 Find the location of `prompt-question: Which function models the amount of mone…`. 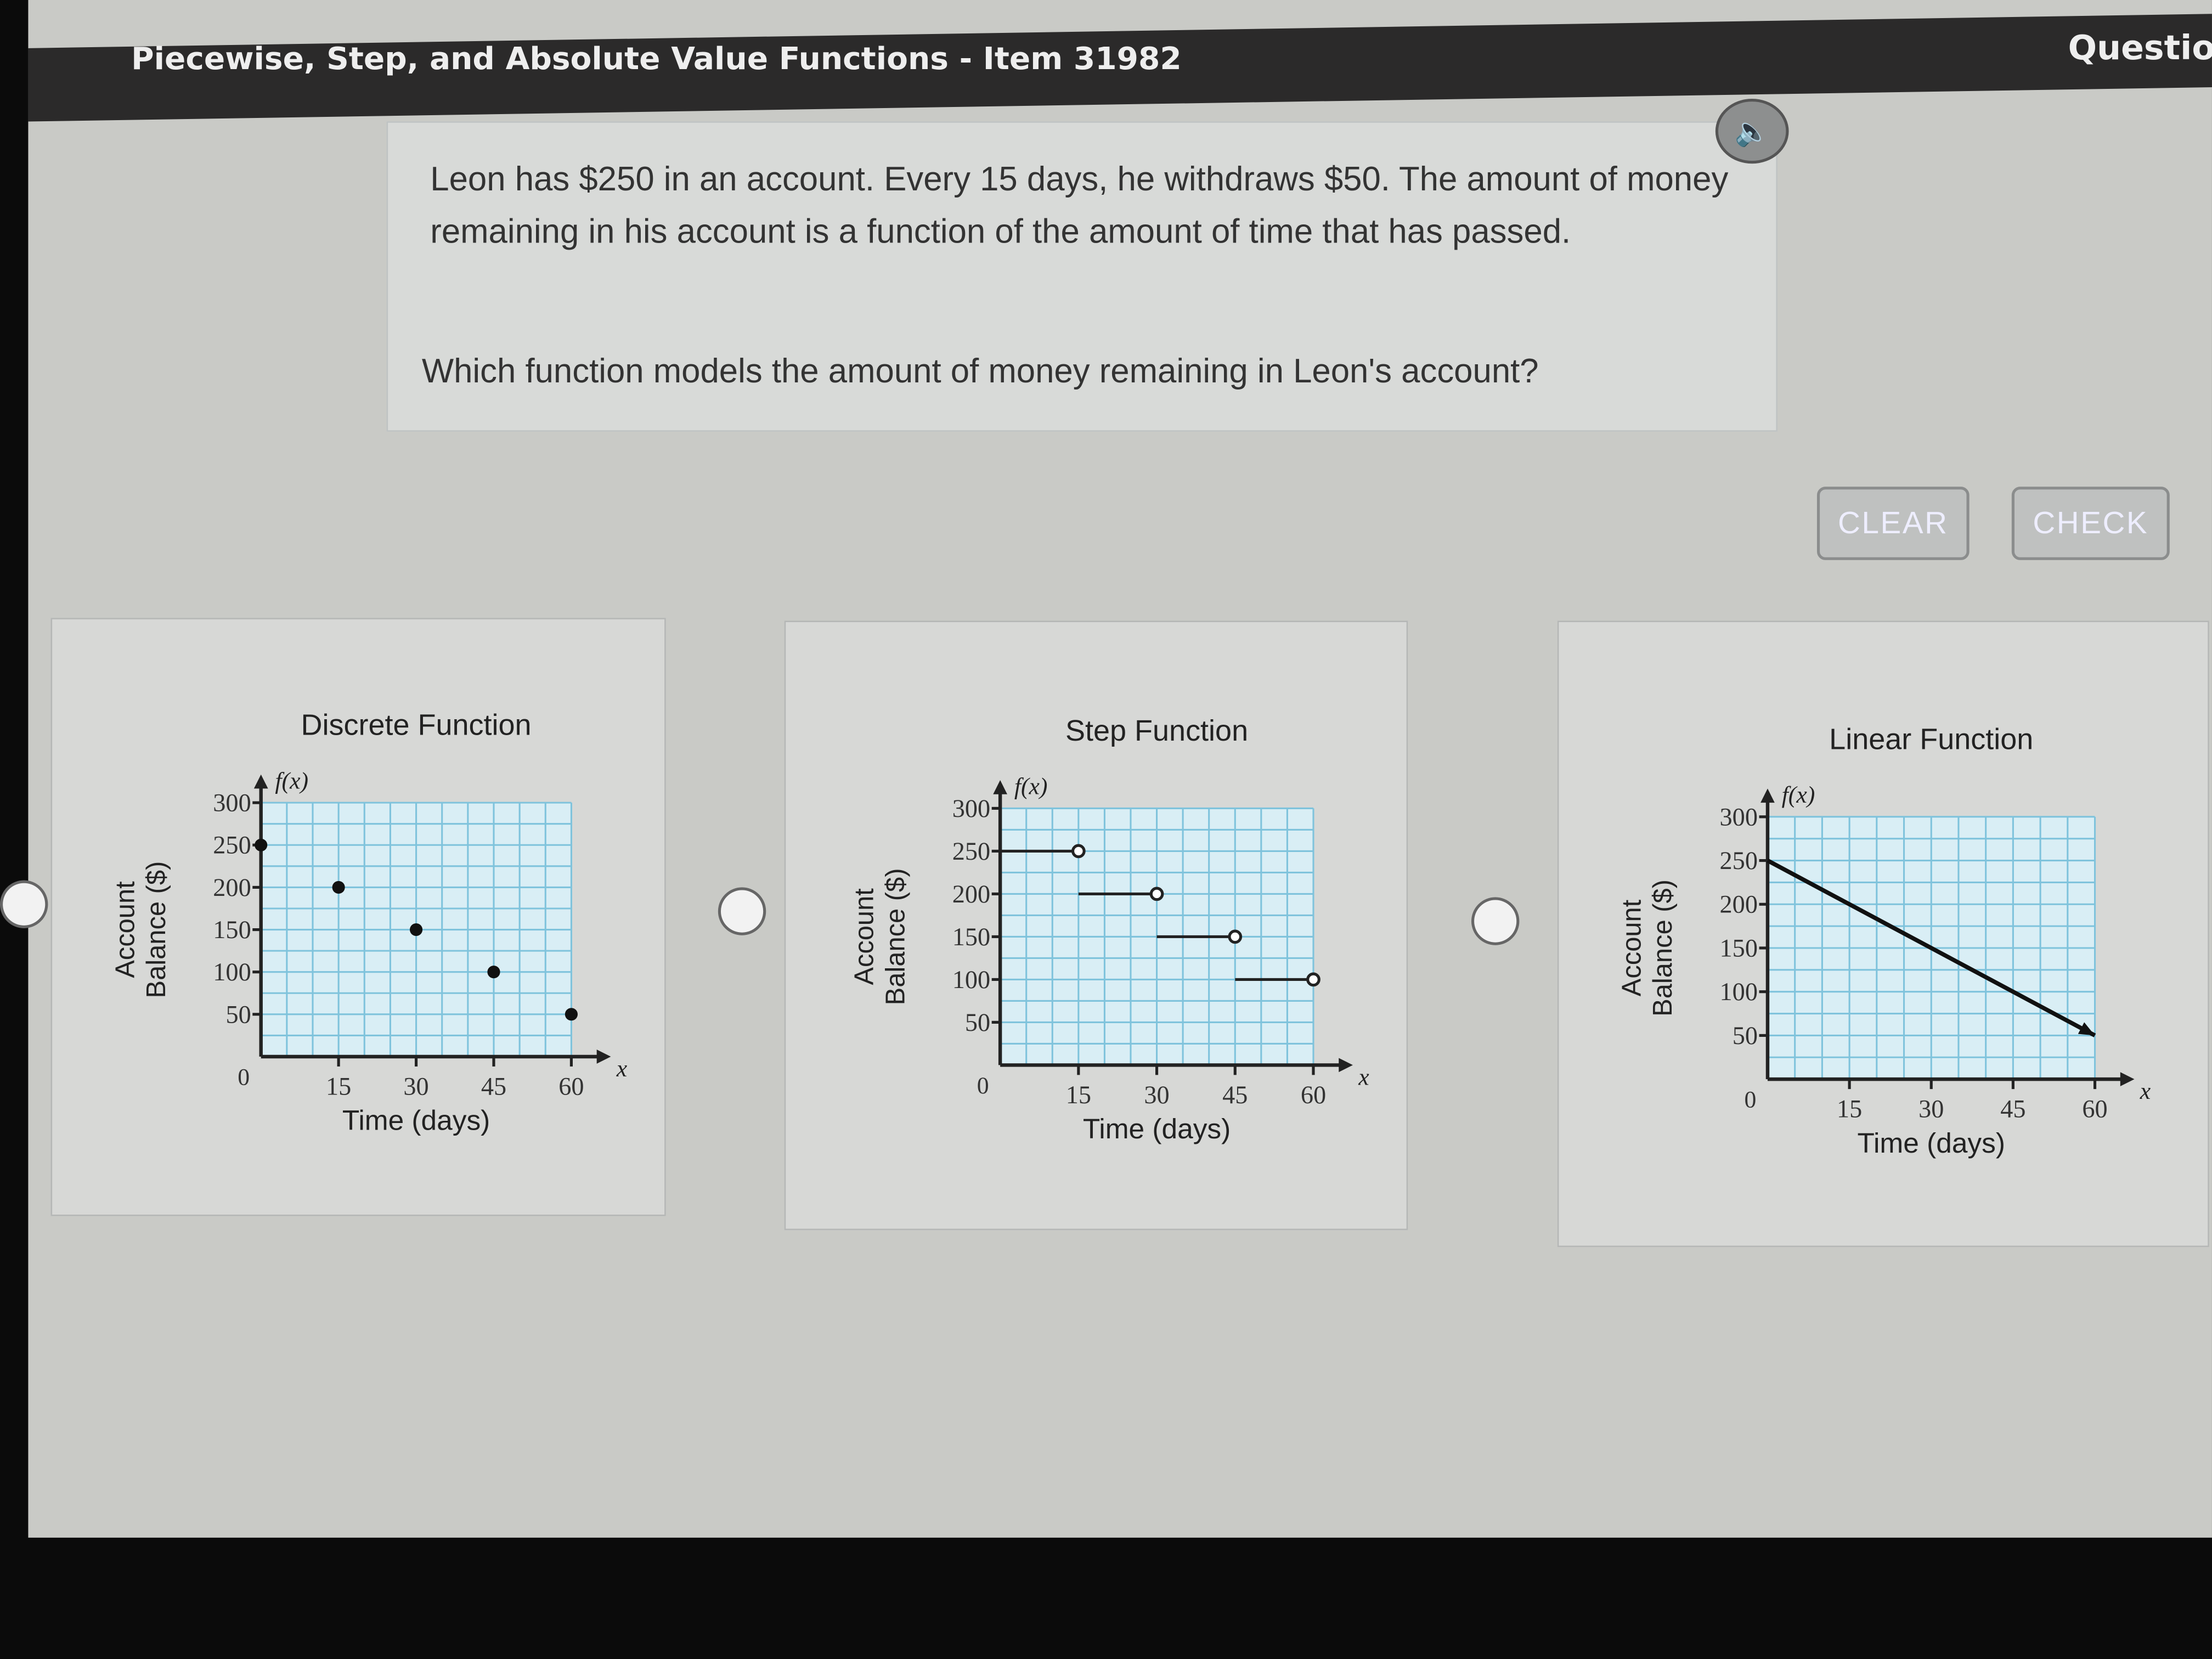

prompt-question: Which function models the amount of mone… is located at coordinates (980, 371).